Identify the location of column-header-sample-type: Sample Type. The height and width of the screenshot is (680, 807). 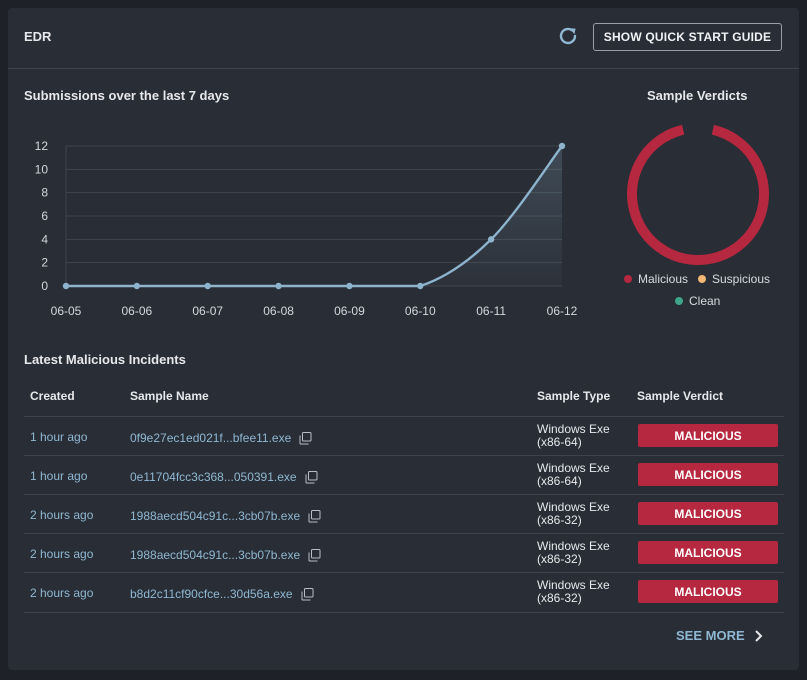
(574, 396).